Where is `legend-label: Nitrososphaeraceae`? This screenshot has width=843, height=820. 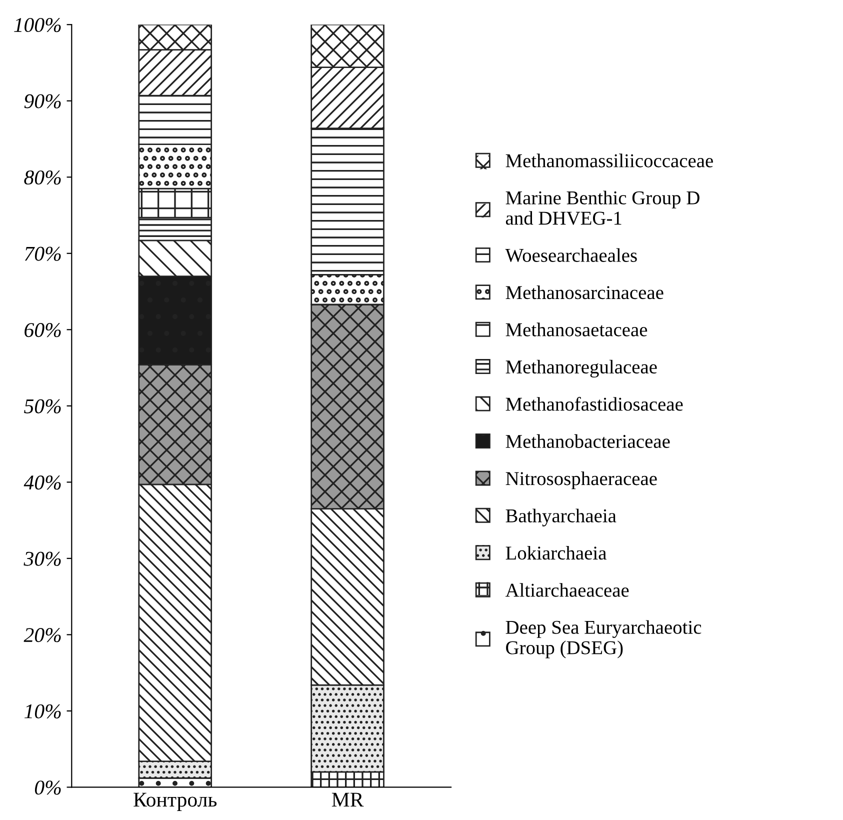
legend-label: Nitrososphaeraceae is located at coordinates (581, 481).